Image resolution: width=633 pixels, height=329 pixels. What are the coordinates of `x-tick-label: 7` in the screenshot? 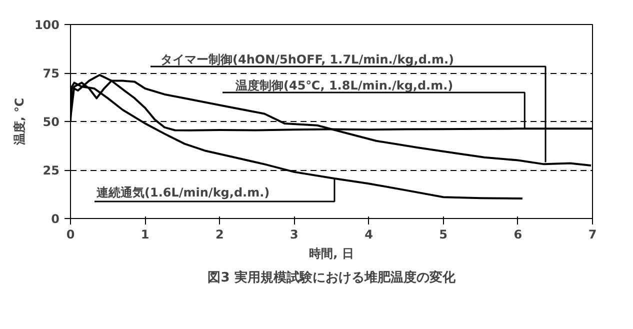 It's located at (592, 235).